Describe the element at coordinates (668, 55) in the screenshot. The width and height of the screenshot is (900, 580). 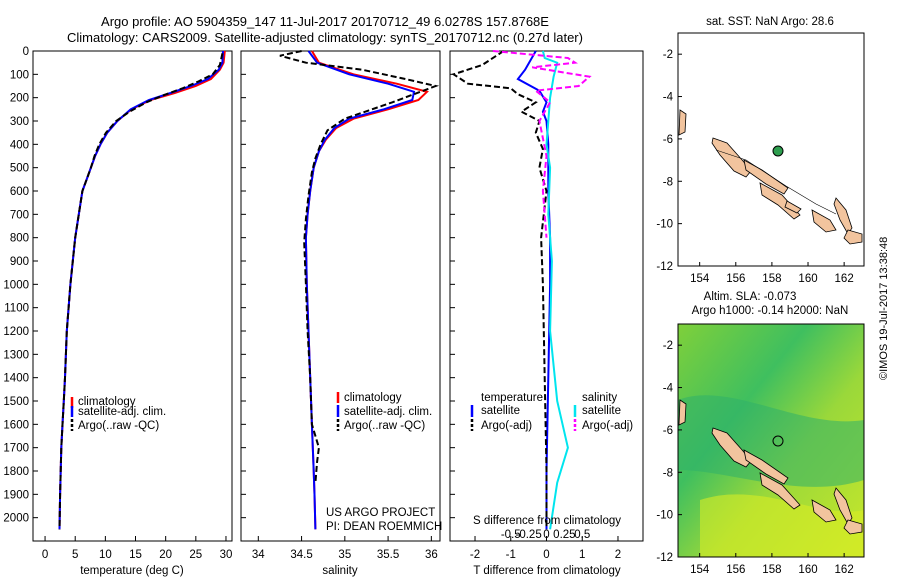
I see `sst-map-ytick-label-0: -2` at that location.